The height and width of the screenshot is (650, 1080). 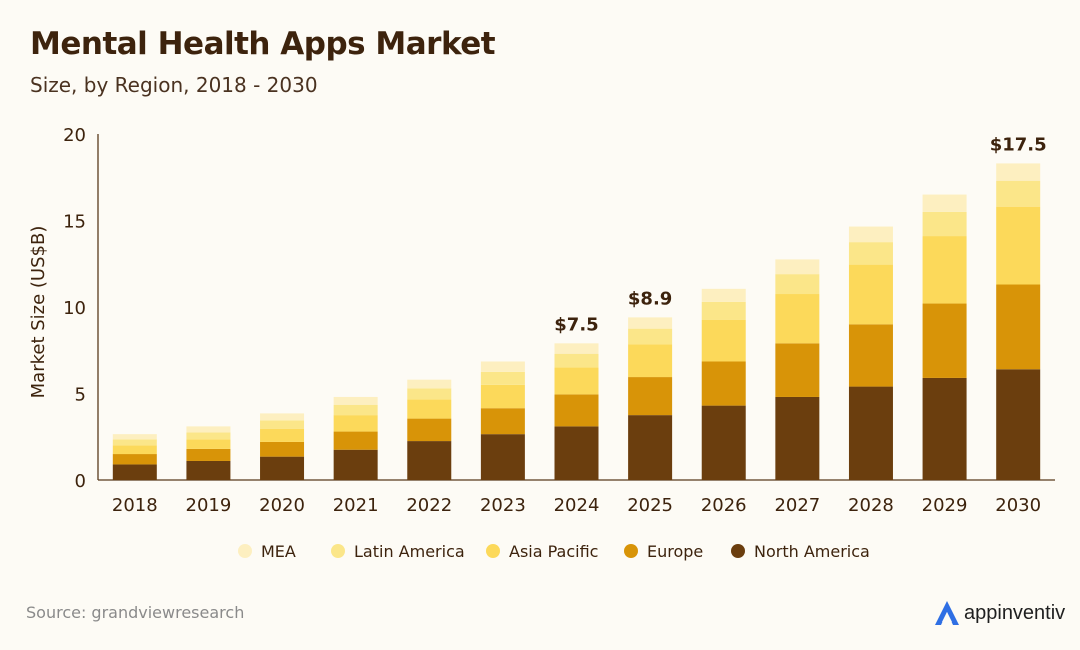 I want to click on y-tick-label: 15, so click(x=74, y=222).